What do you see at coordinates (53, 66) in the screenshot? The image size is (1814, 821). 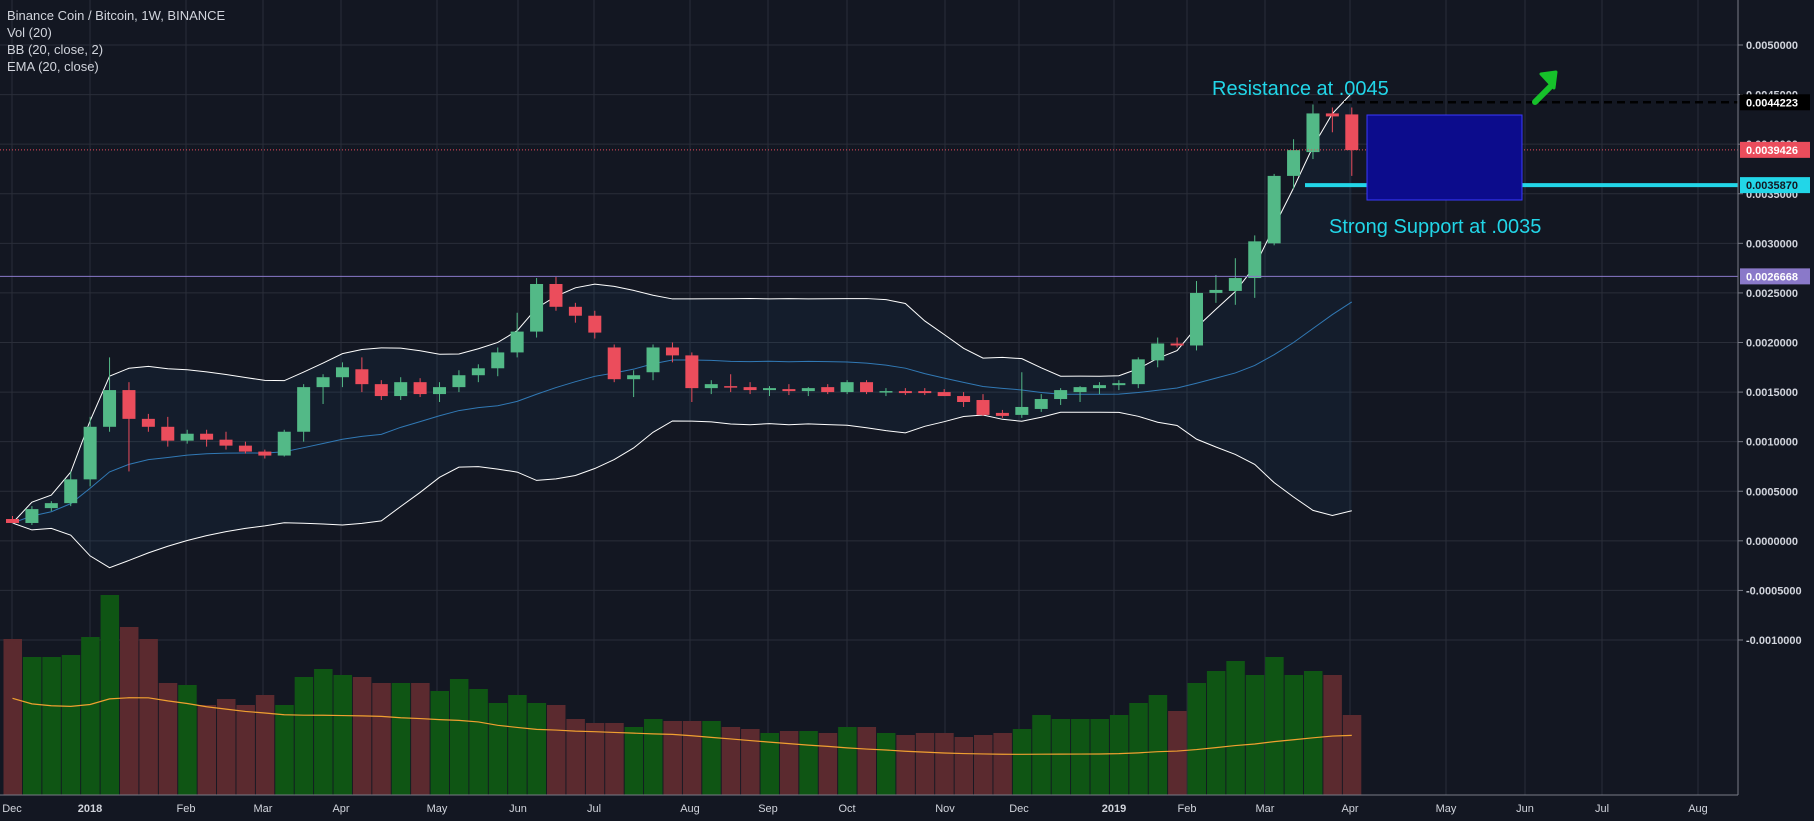 I see `indicator-ema: EMA (20, close)` at bounding box center [53, 66].